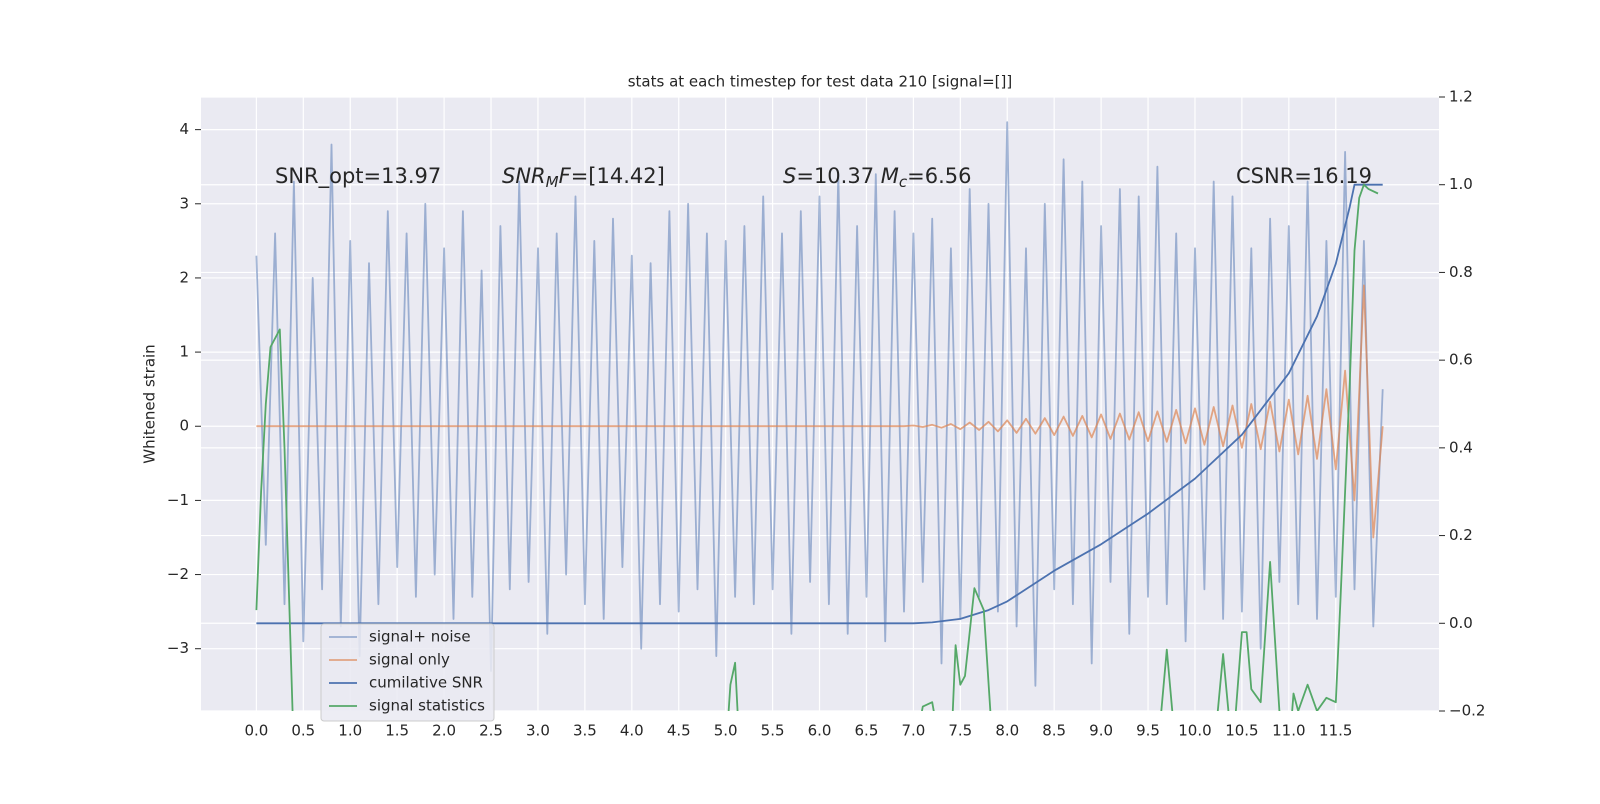  I want to click on annotation-part: c, so click(903, 182).